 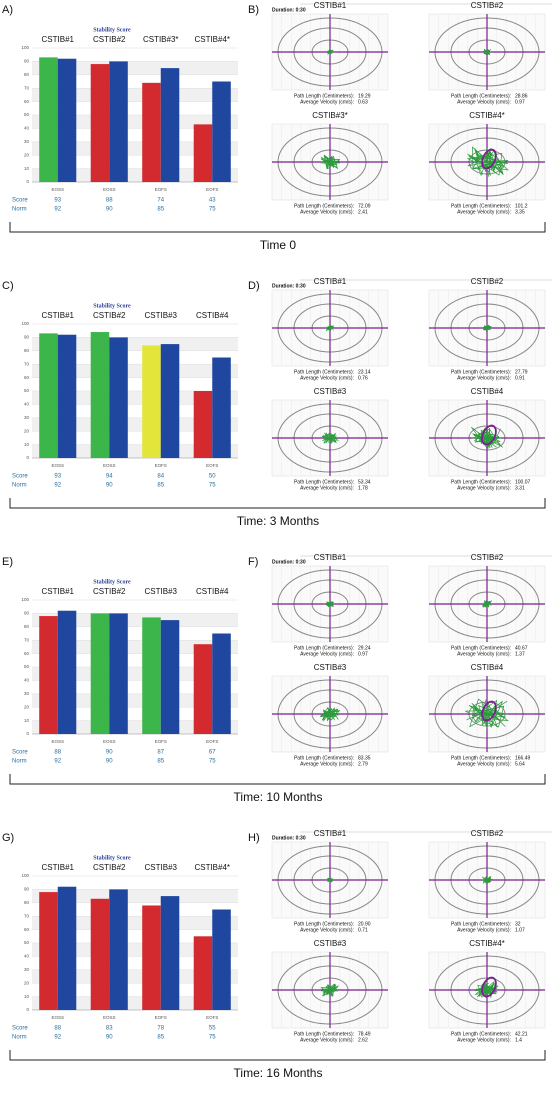 I want to click on panel-label: G), so click(x=8, y=838).